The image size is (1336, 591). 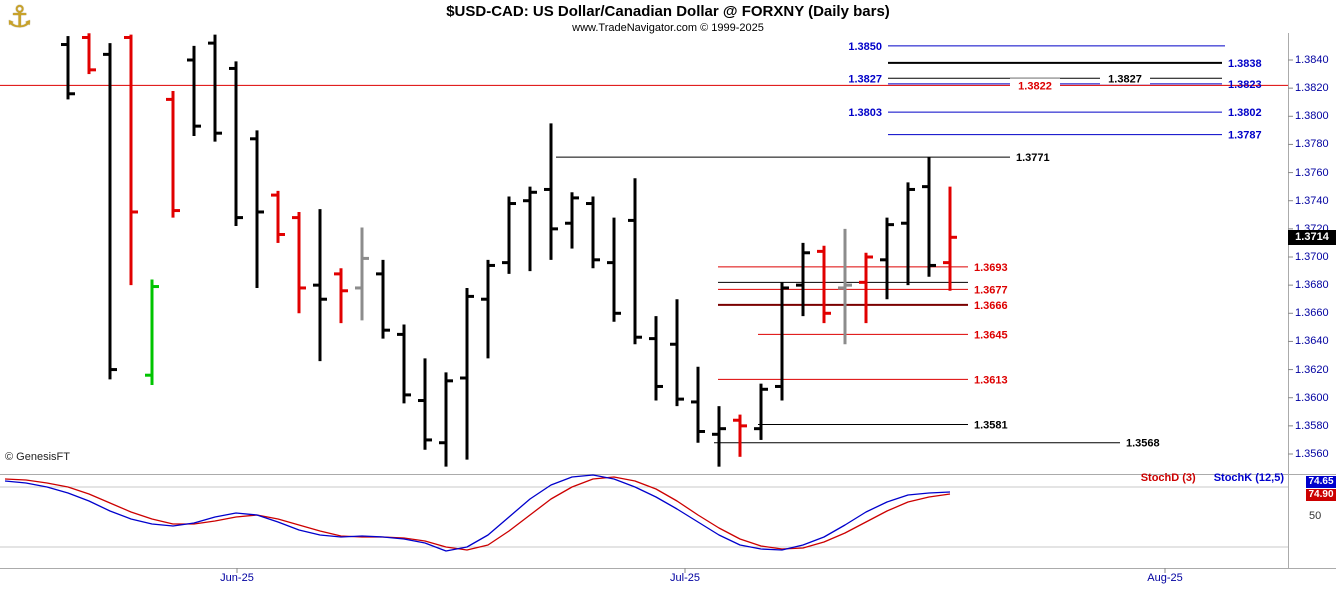 What do you see at coordinates (1248, 478) in the screenshot?
I see `stochk-legend-label: StochK (12,5)` at bounding box center [1248, 478].